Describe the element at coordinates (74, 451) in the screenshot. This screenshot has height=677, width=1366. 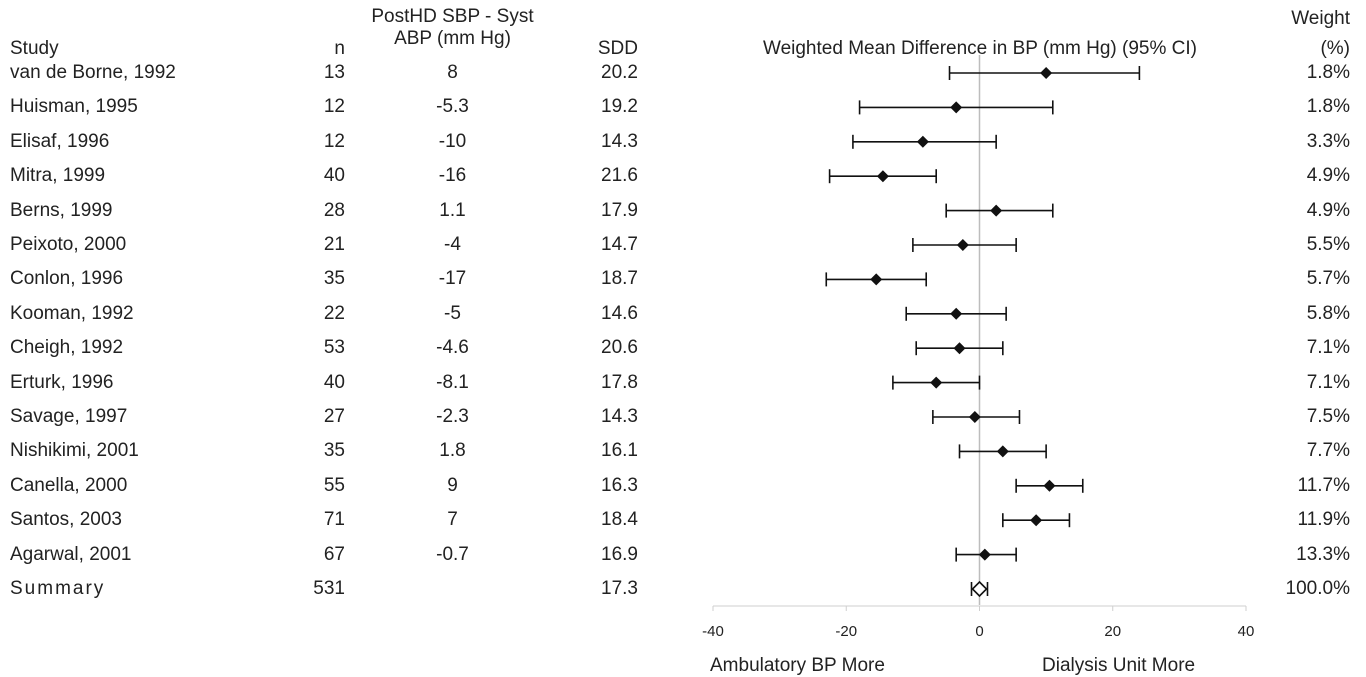
I see `study-name: Nishikimi, 2001` at that location.